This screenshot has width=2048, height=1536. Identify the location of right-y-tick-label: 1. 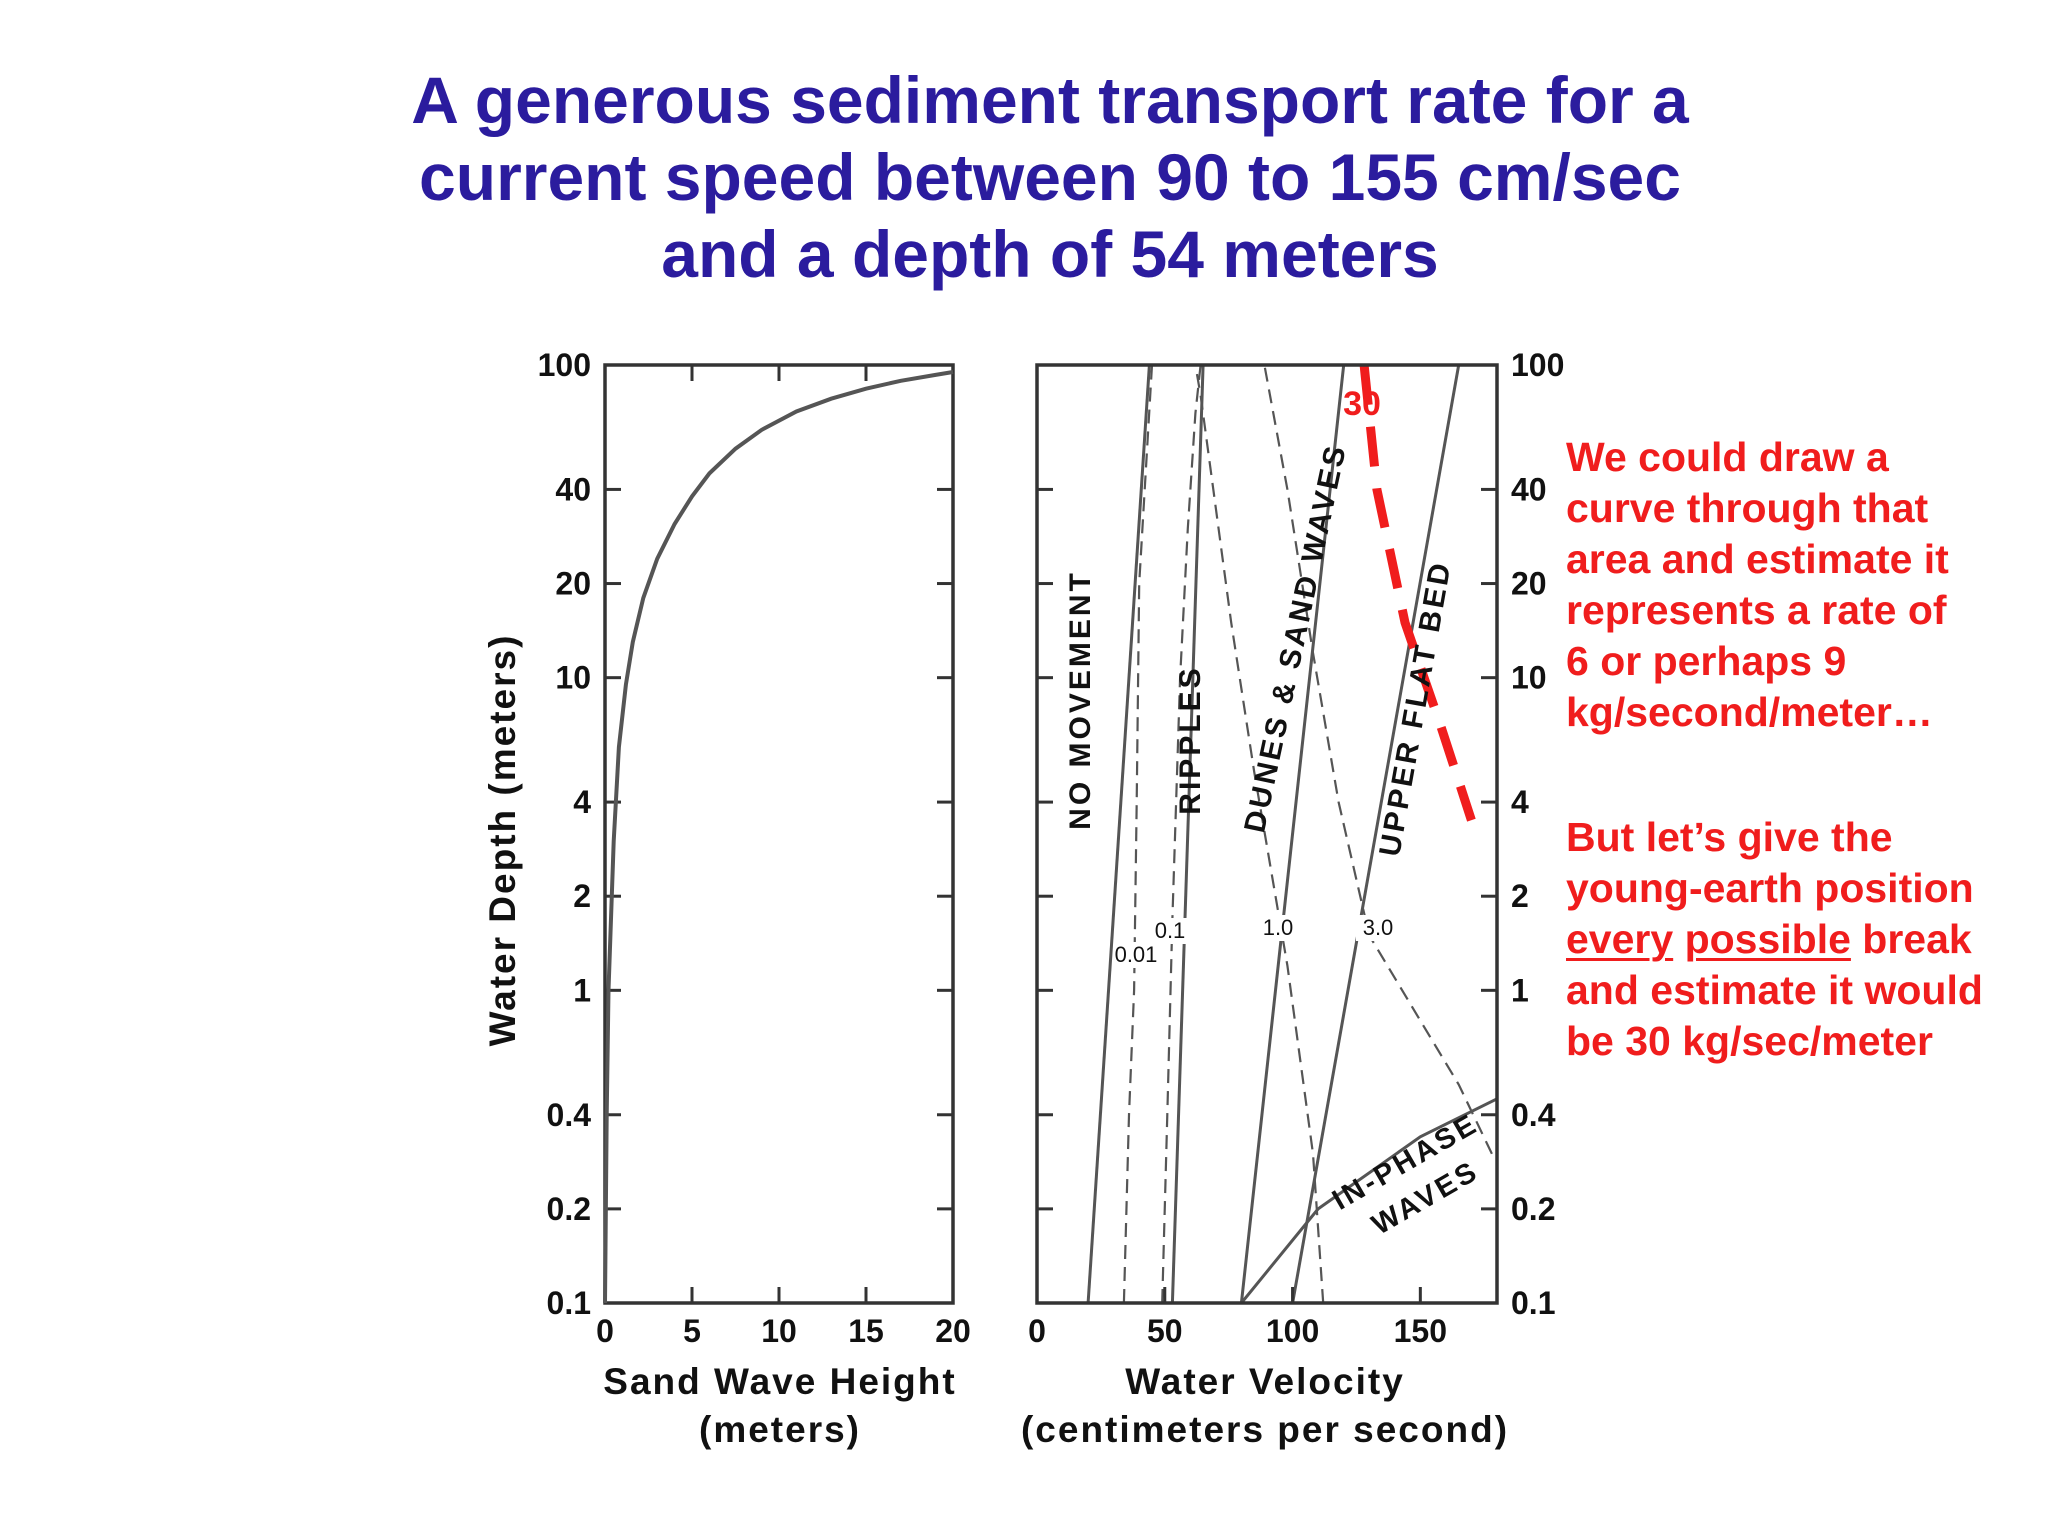
(1520, 990).